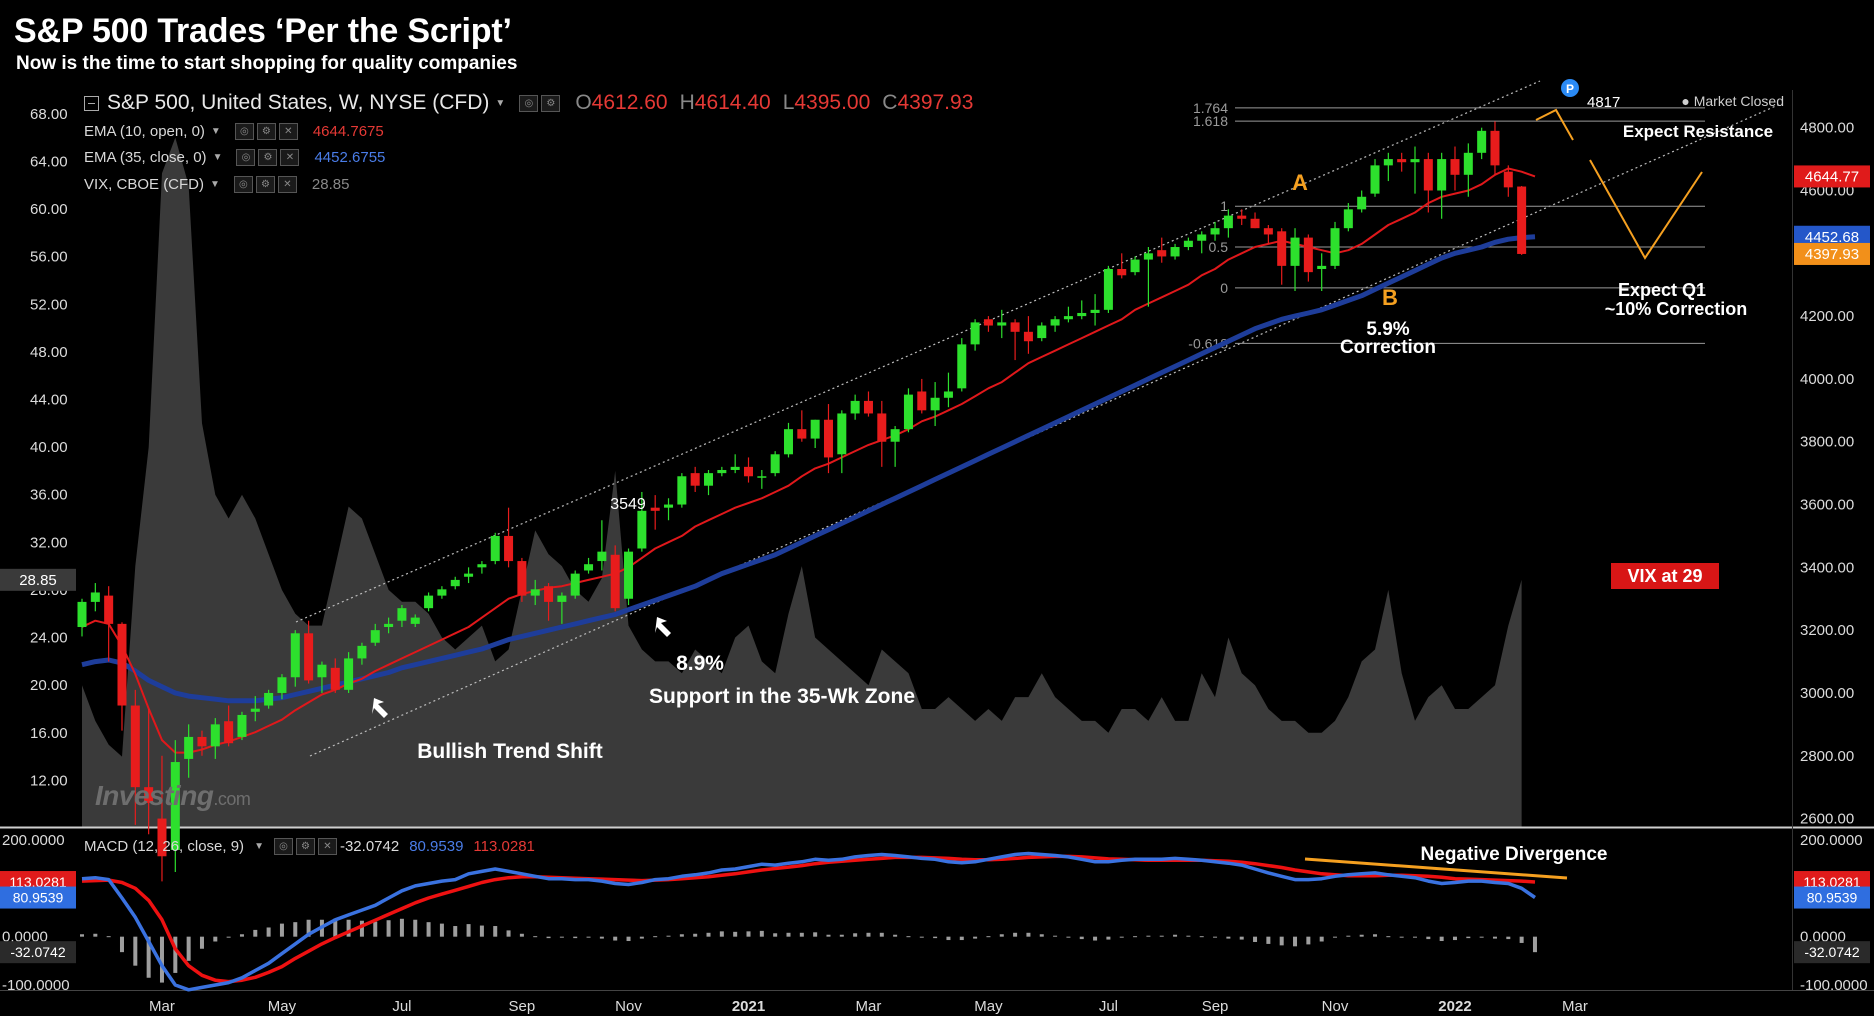 The image size is (1874, 1016). I want to click on ema10-label: EMA (10, open, 0), so click(144, 131).